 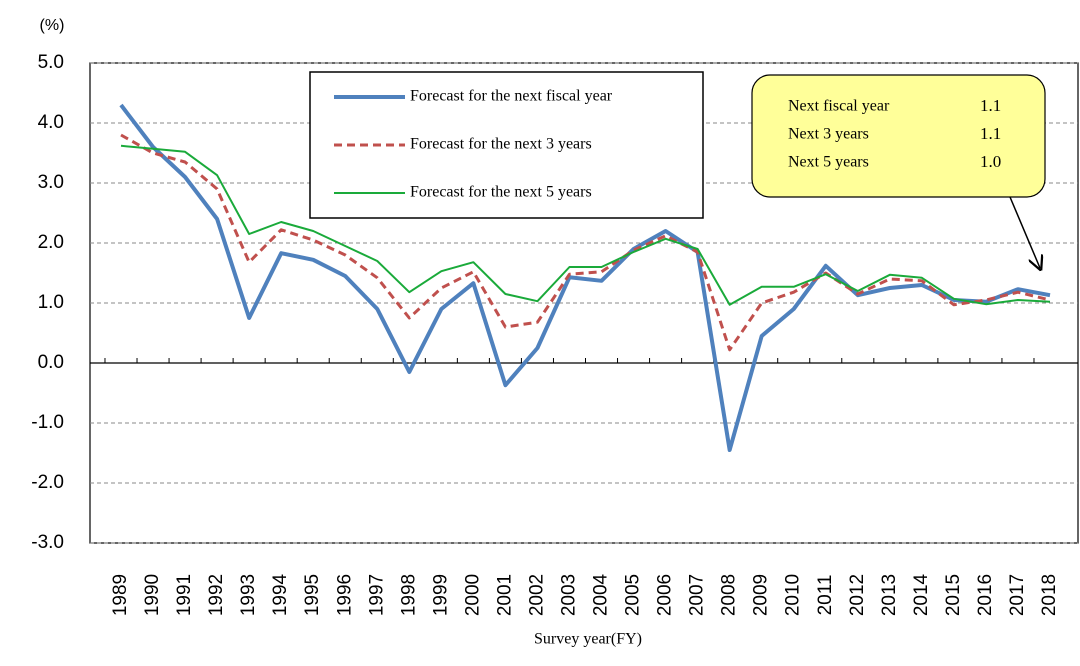 I want to click on callout-value: 1.0, so click(x=990, y=161).